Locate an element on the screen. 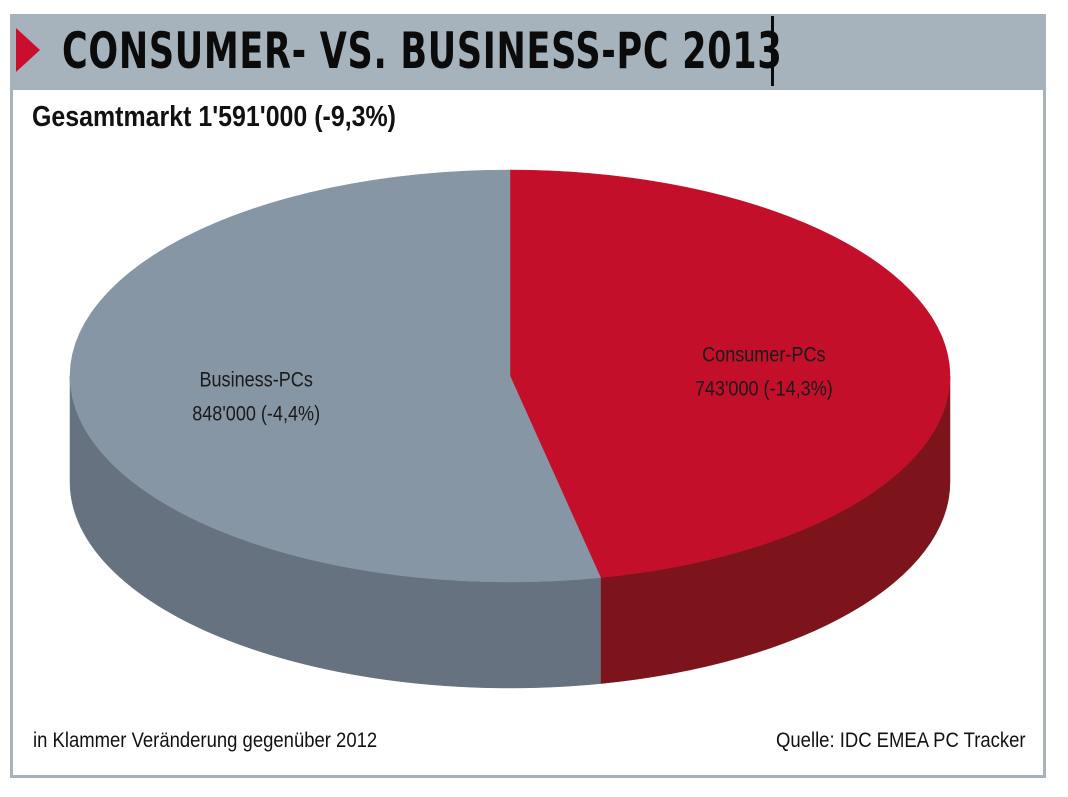 This screenshot has height=797, width=1068. slice-label-business: Business-PCs is located at coordinates (256, 380).